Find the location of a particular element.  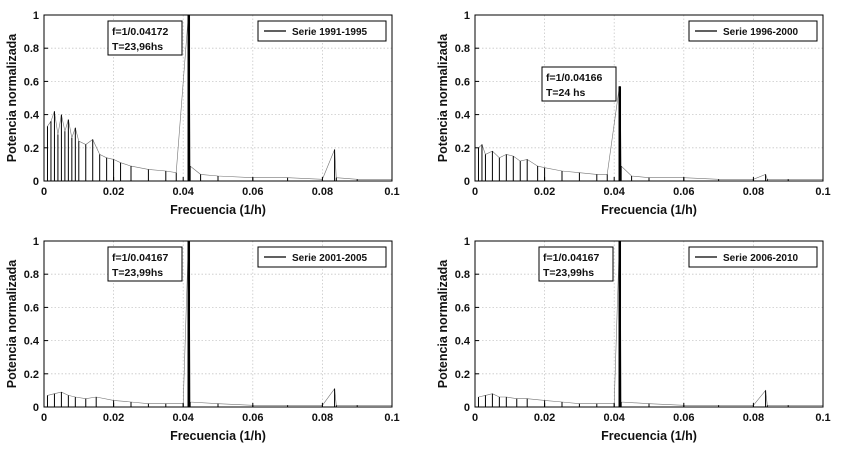

legend-entry: Serie 1996-2000 is located at coordinates (761, 32).